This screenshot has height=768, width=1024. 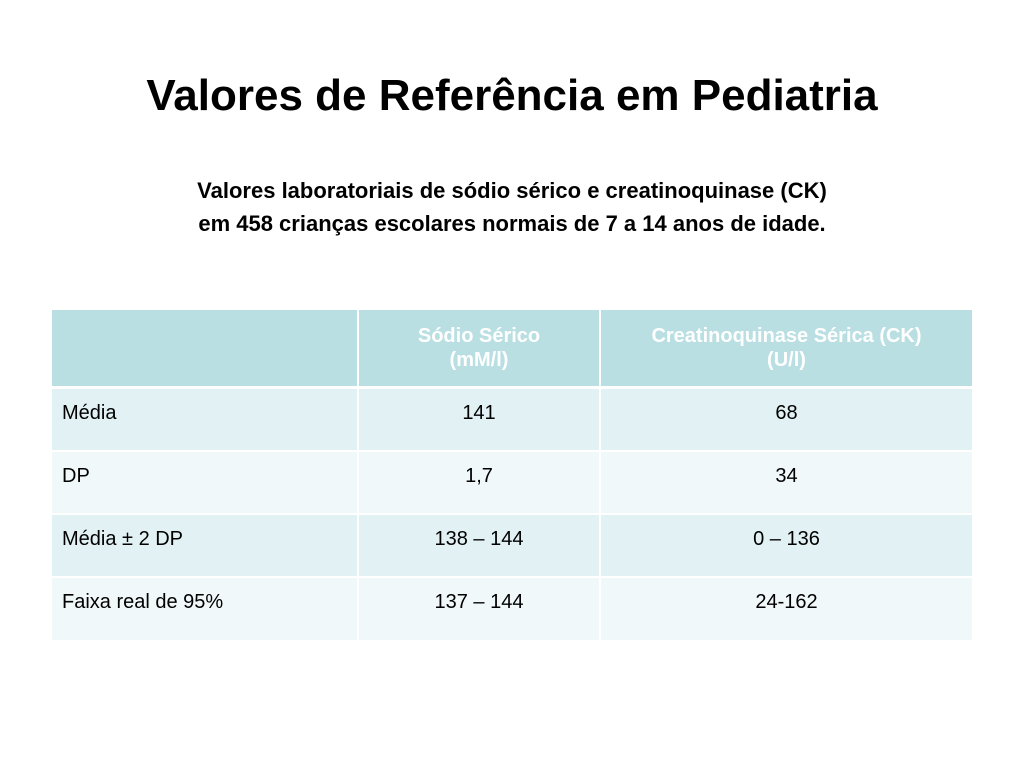 I want to click on header-cell-sodio: Sódio Sérico (mM/l), so click(x=478, y=349).